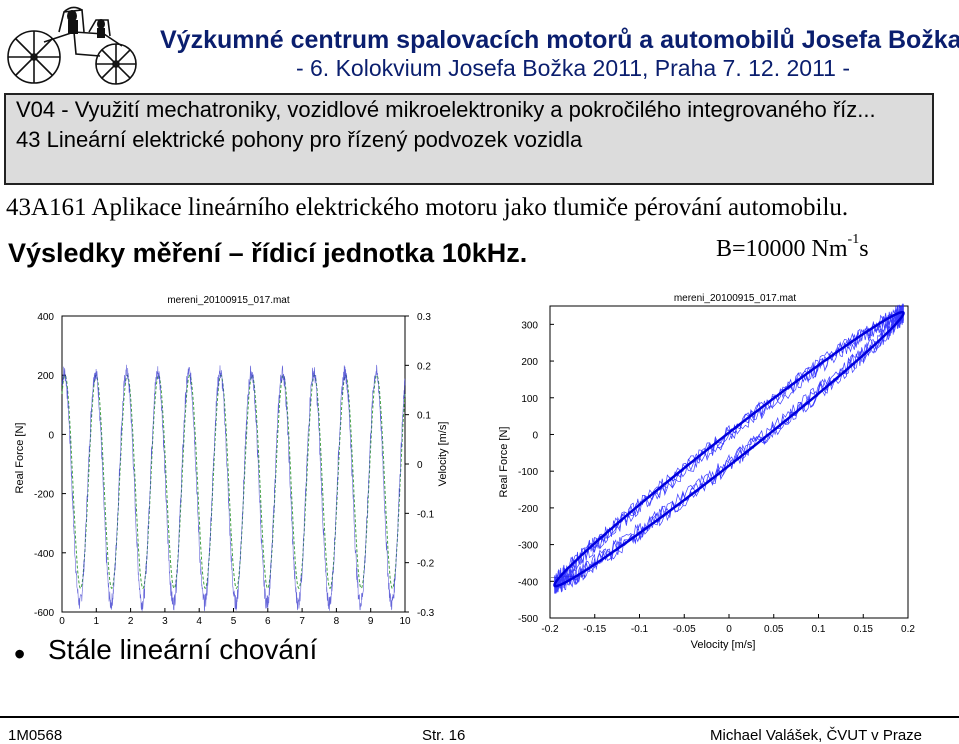  I want to click on footer-author: Michael Valášek, ČVUT v Praze, so click(816, 735).